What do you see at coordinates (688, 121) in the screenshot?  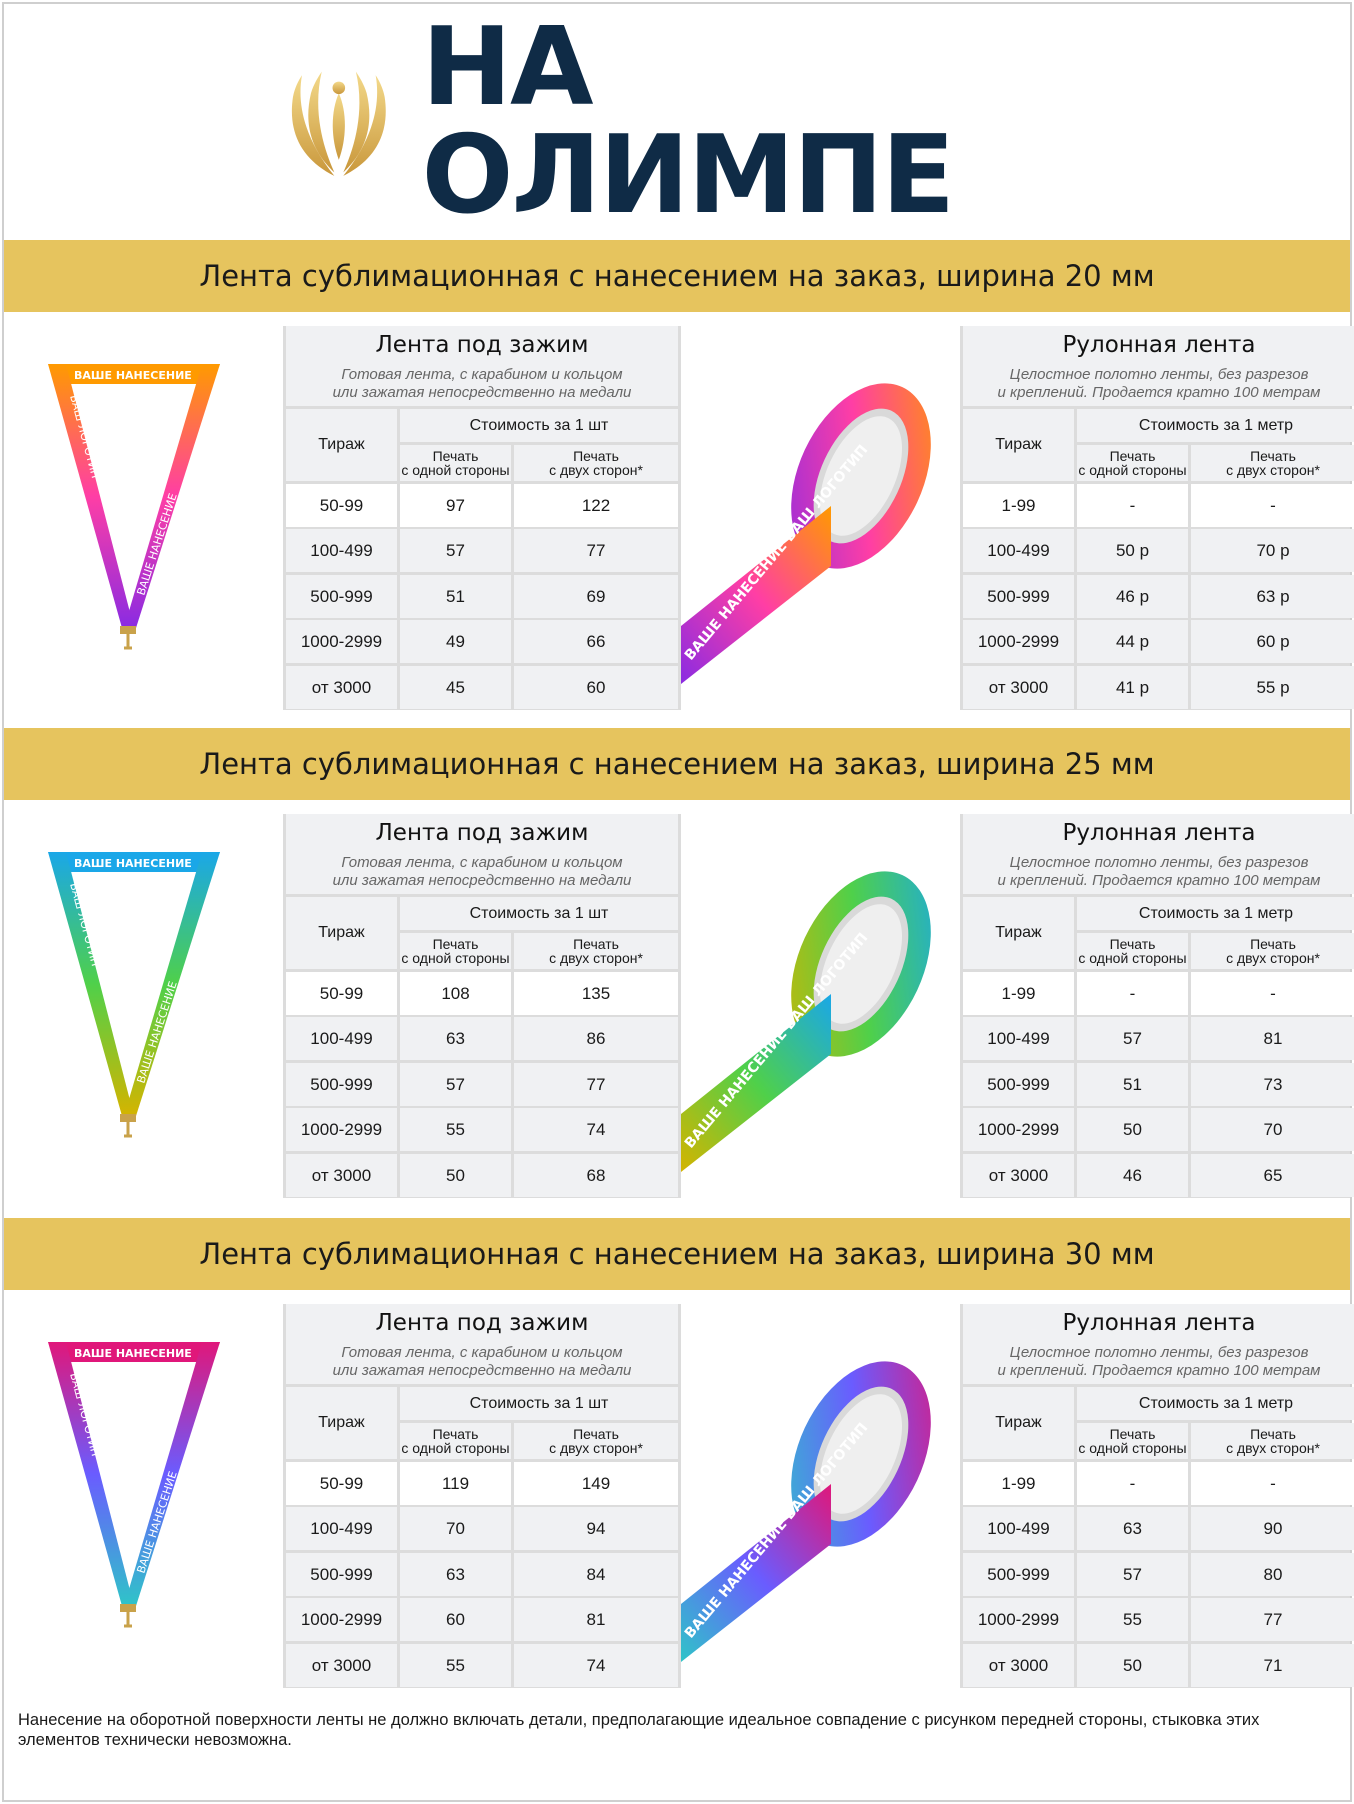 I see `brand-name: НА ОЛИМПЕ` at bounding box center [688, 121].